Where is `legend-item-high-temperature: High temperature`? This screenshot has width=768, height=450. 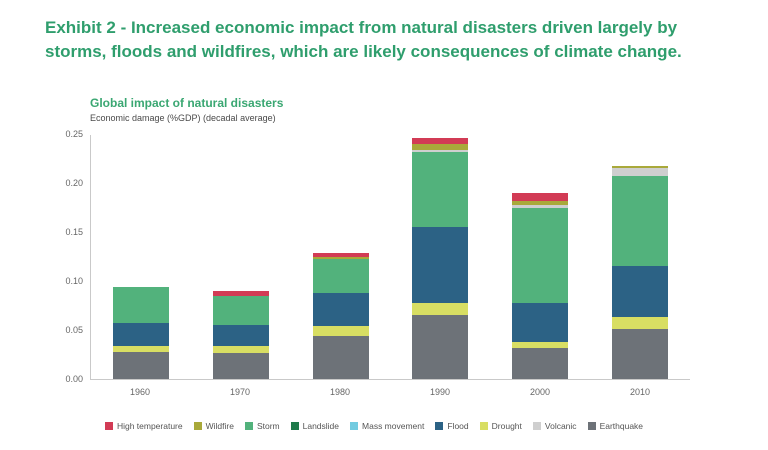
legend-item-high-temperature: High temperature is located at coordinates (143, 426).